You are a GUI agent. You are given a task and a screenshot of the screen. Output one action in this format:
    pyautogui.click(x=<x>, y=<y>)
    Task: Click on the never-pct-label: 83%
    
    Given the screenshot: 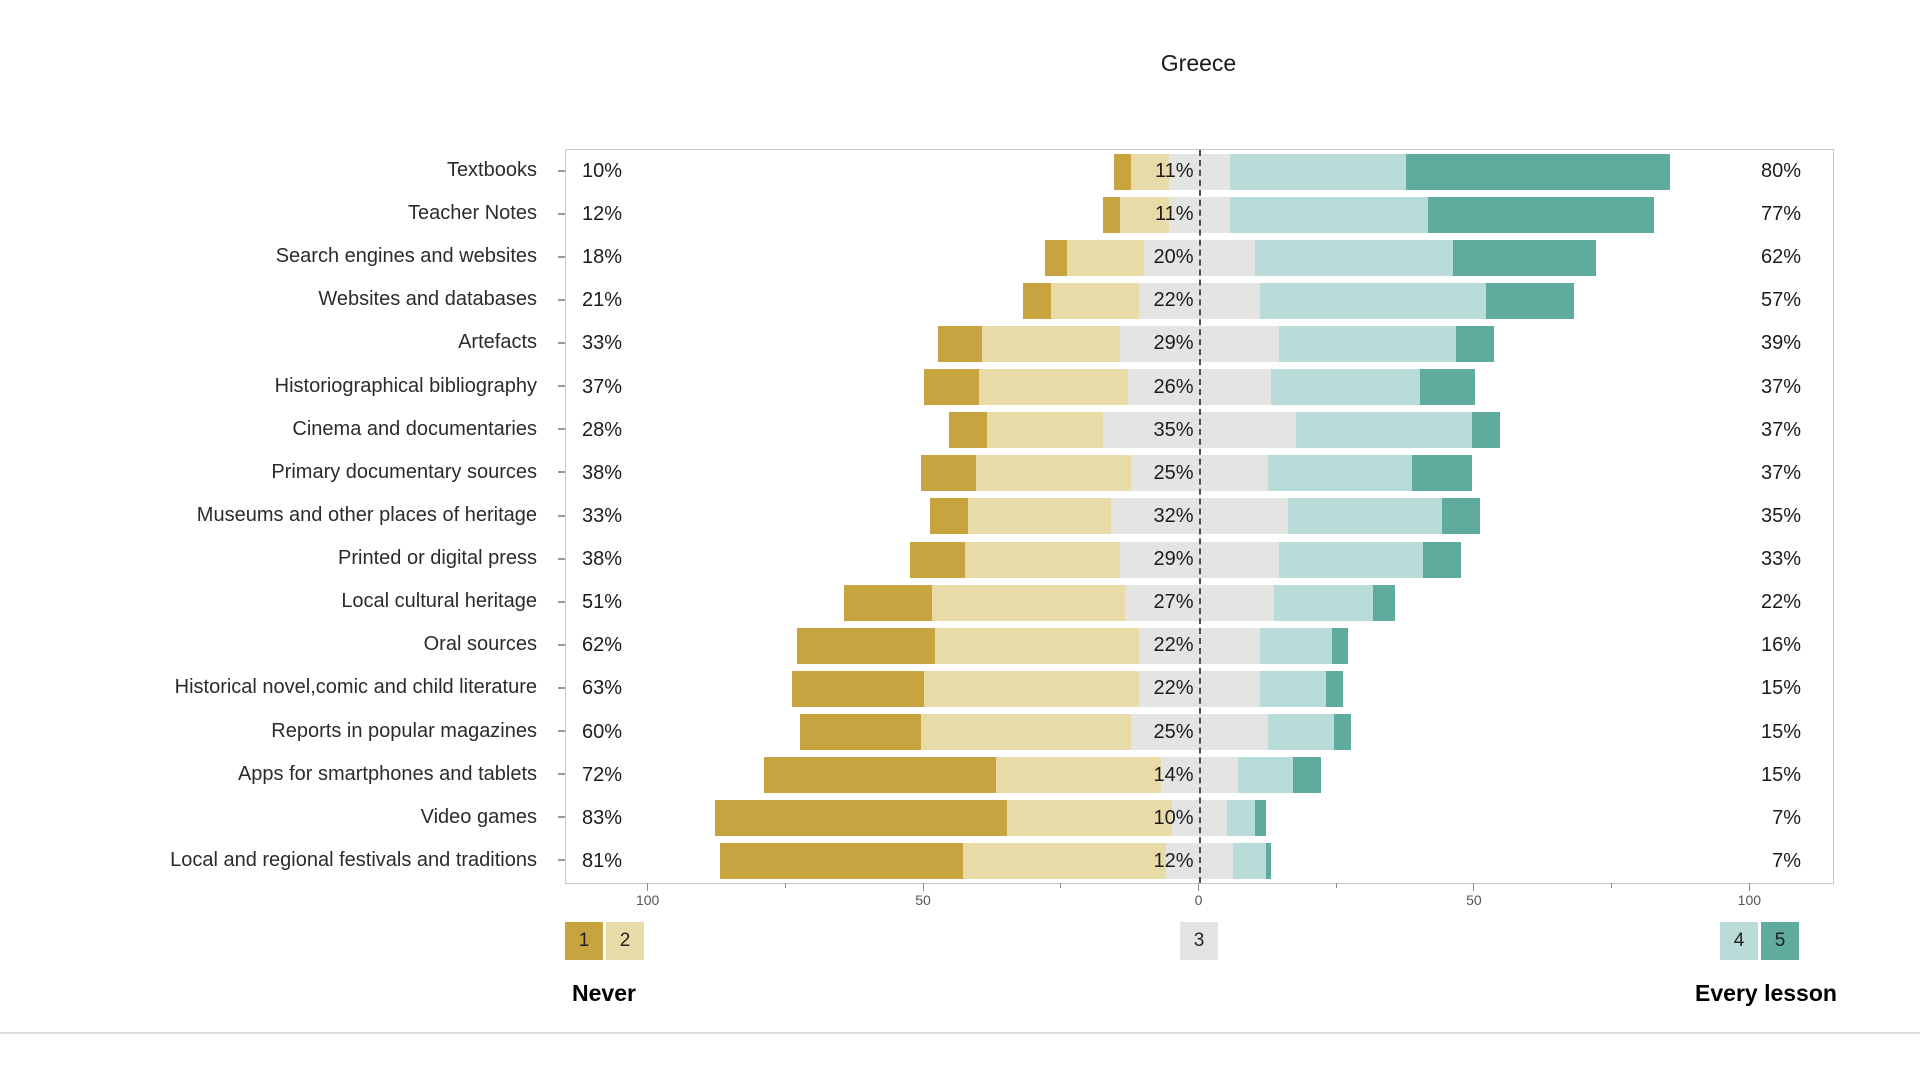 What is the action you would take?
    pyautogui.click(x=602, y=817)
    